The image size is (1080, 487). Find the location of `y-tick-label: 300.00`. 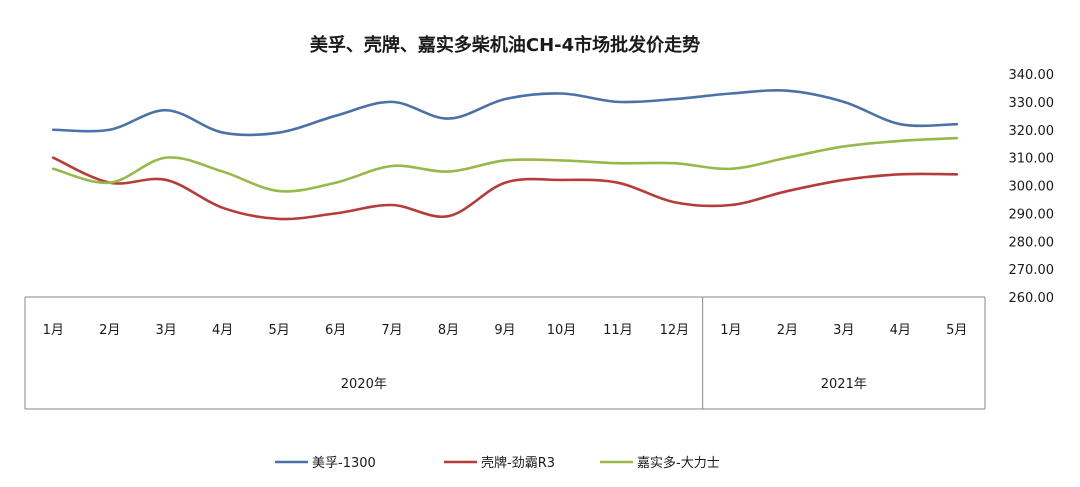

y-tick-label: 300.00 is located at coordinates (1032, 187).